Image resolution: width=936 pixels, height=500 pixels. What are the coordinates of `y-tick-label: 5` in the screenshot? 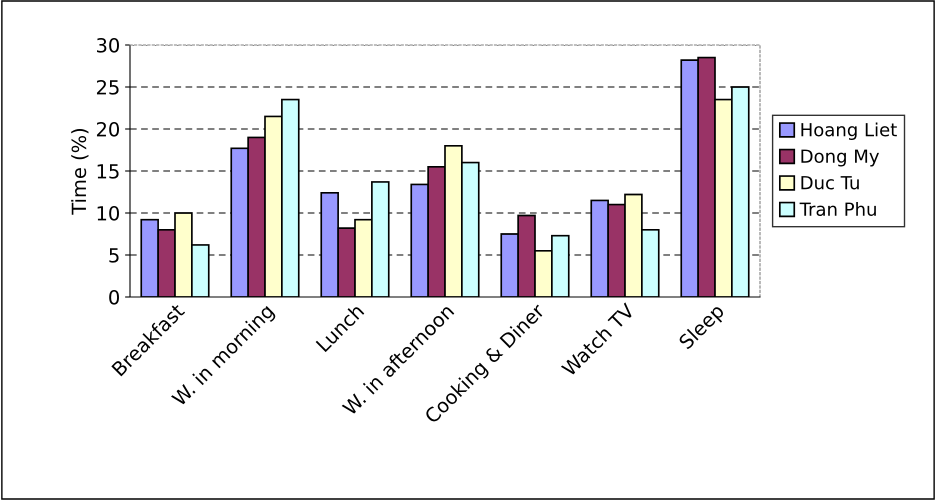 It's located at (114, 255).